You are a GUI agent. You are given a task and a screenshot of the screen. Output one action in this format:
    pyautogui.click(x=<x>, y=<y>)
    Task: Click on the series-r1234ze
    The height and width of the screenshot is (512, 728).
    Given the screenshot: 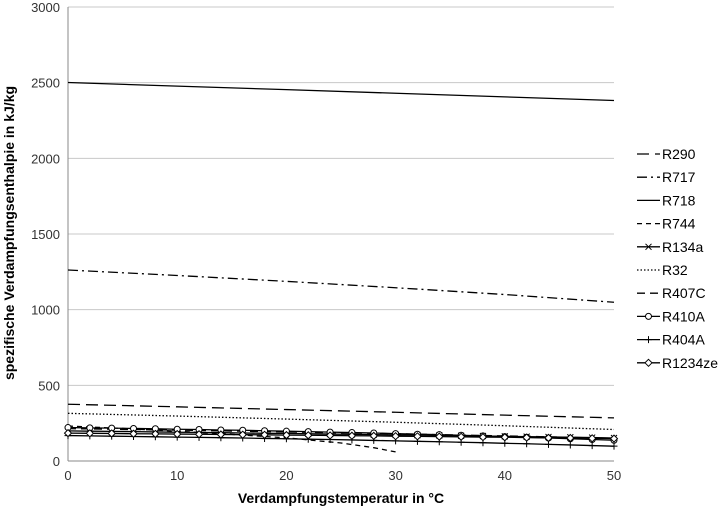 What is the action you would take?
    pyautogui.click(x=341, y=435)
    